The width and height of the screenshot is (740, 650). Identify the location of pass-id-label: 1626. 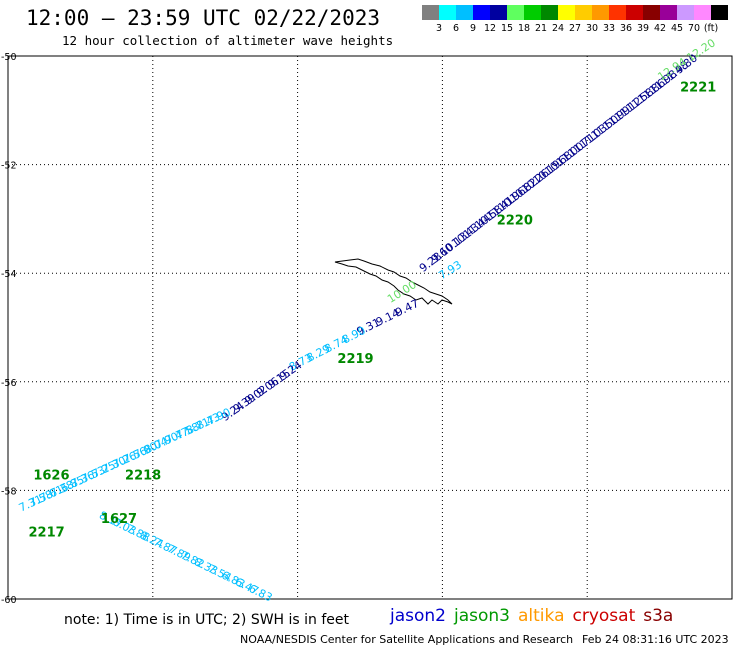
(51, 476).